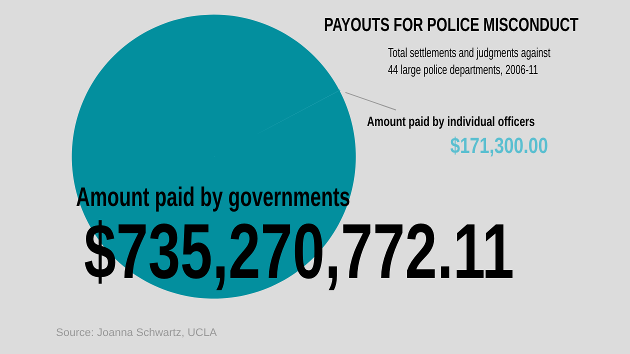  I want to click on chart-title: PAYOUTS FOR POLICE MISCONDUCT, so click(452, 25).